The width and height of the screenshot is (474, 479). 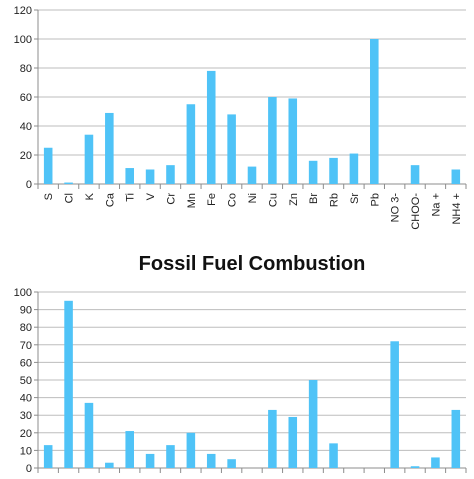 What do you see at coordinates (26, 451) in the screenshot?
I see `y-tick-label: 10` at bounding box center [26, 451].